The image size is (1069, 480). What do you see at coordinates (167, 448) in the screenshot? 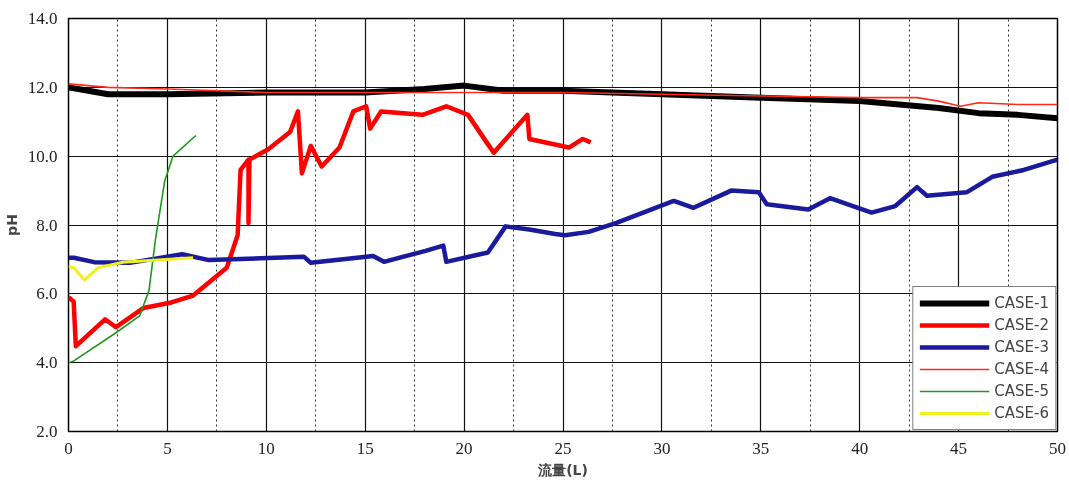
I see `x-tick-label: 5` at bounding box center [167, 448].